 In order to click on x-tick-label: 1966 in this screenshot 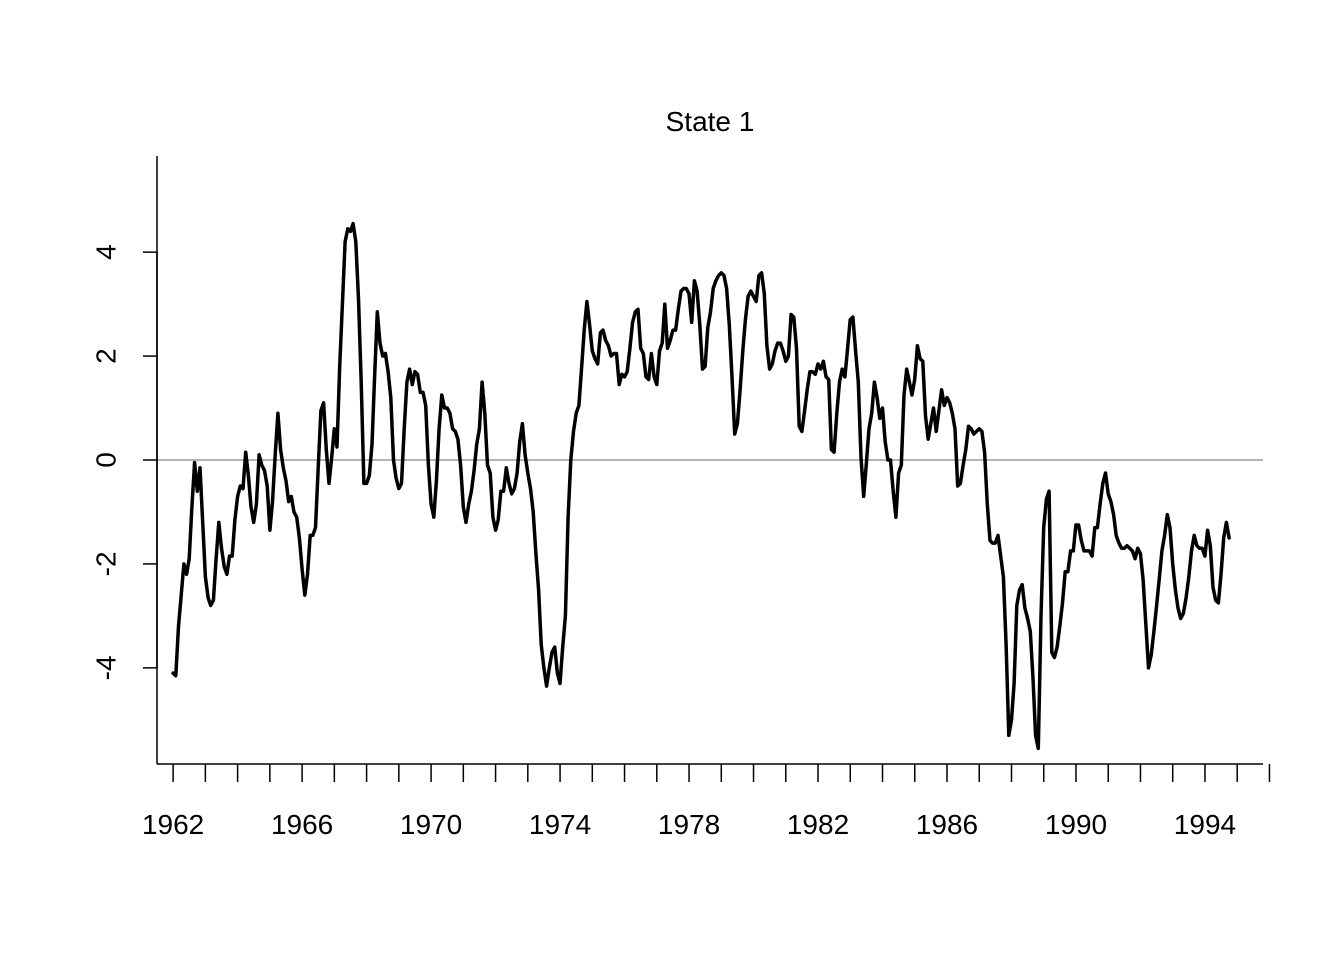, I will do `click(302, 824)`.